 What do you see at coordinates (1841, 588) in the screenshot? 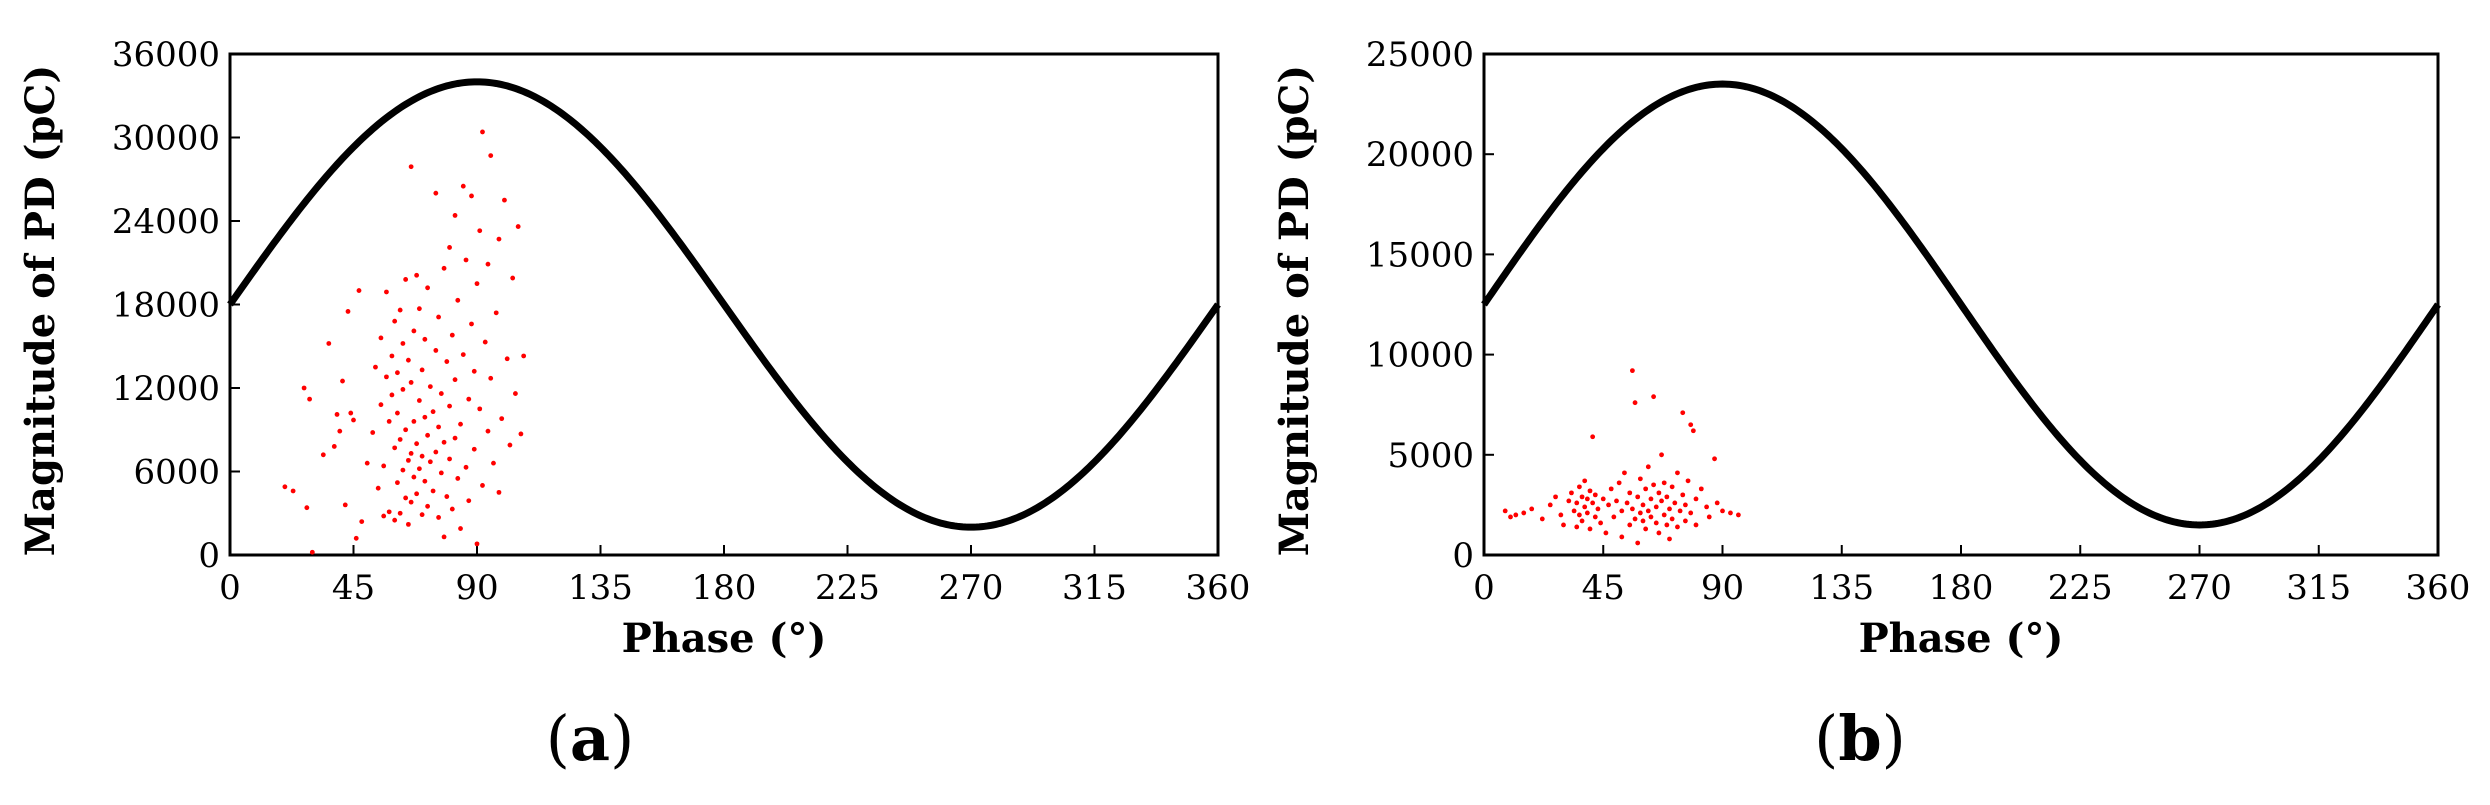
I see `x-tick-label: 135` at bounding box center [1841, 588].